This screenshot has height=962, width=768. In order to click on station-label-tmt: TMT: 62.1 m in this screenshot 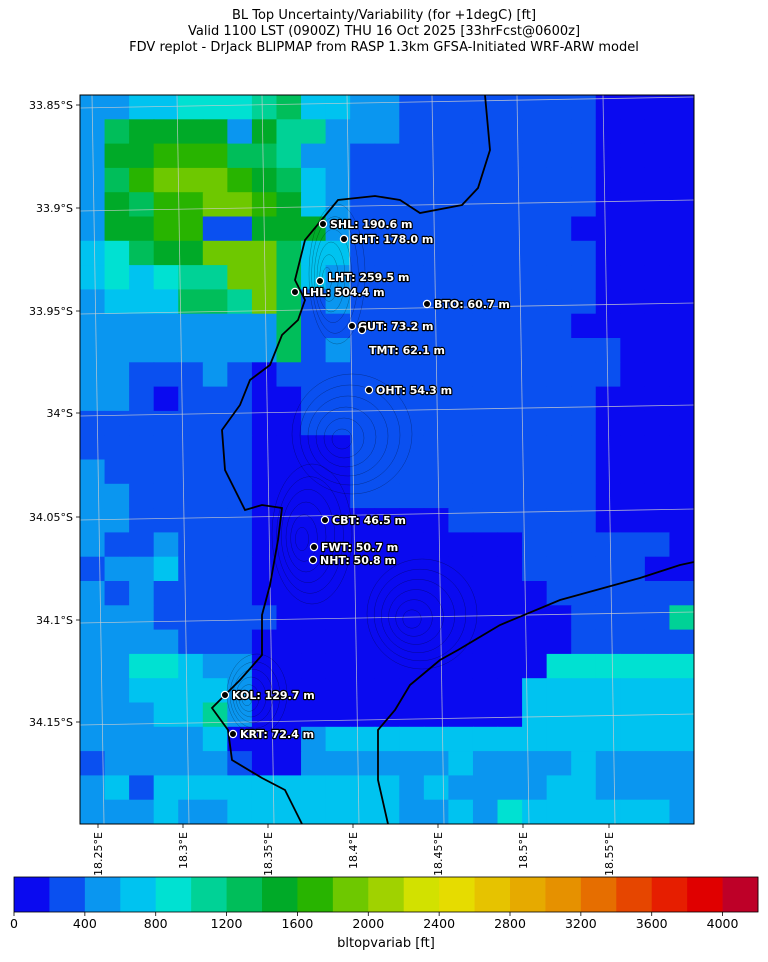, I will do `click(407, 350)`.